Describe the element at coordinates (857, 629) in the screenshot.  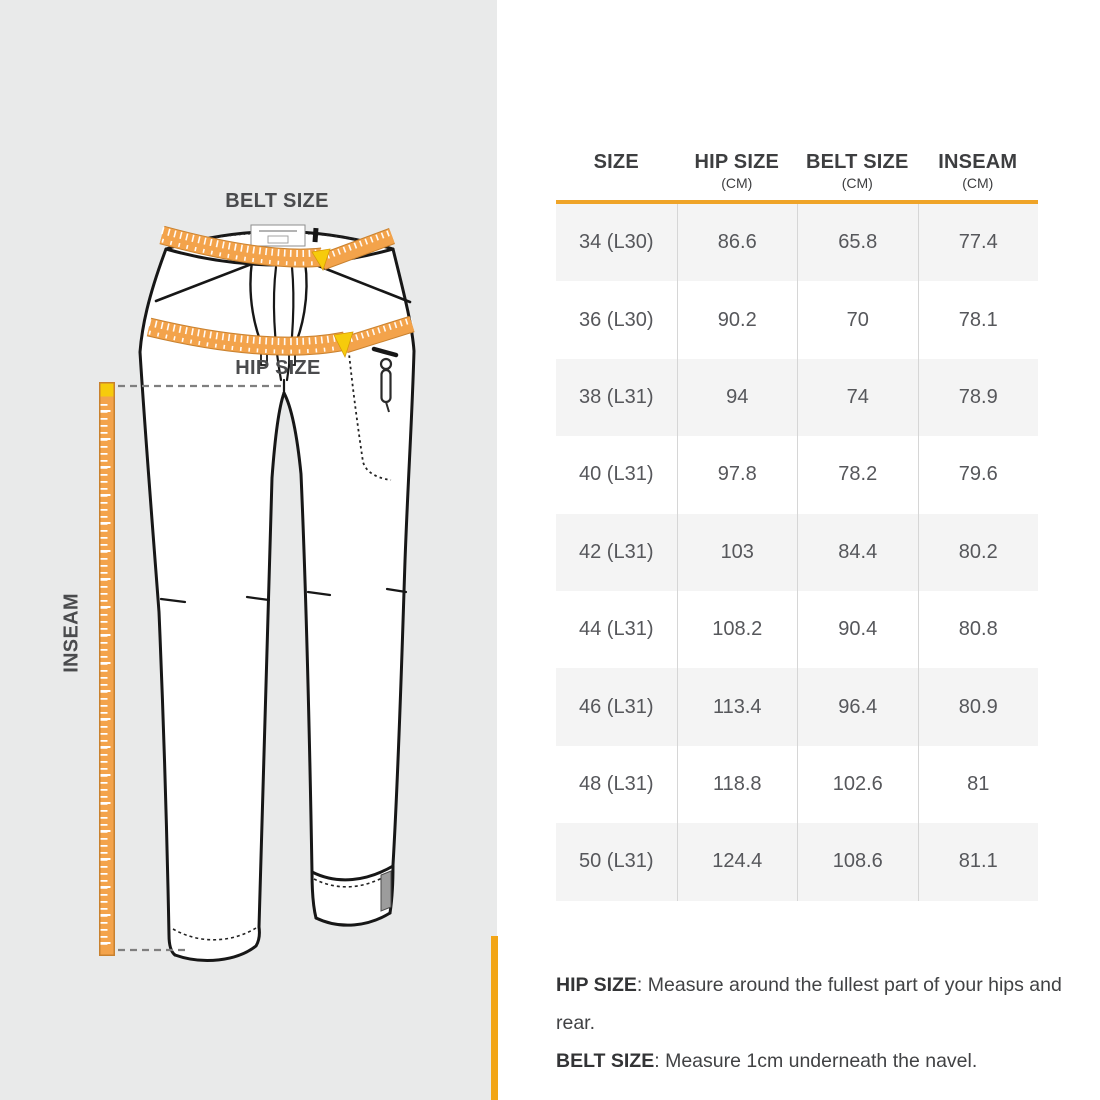
I see `table-cell: 90.4` at that location.